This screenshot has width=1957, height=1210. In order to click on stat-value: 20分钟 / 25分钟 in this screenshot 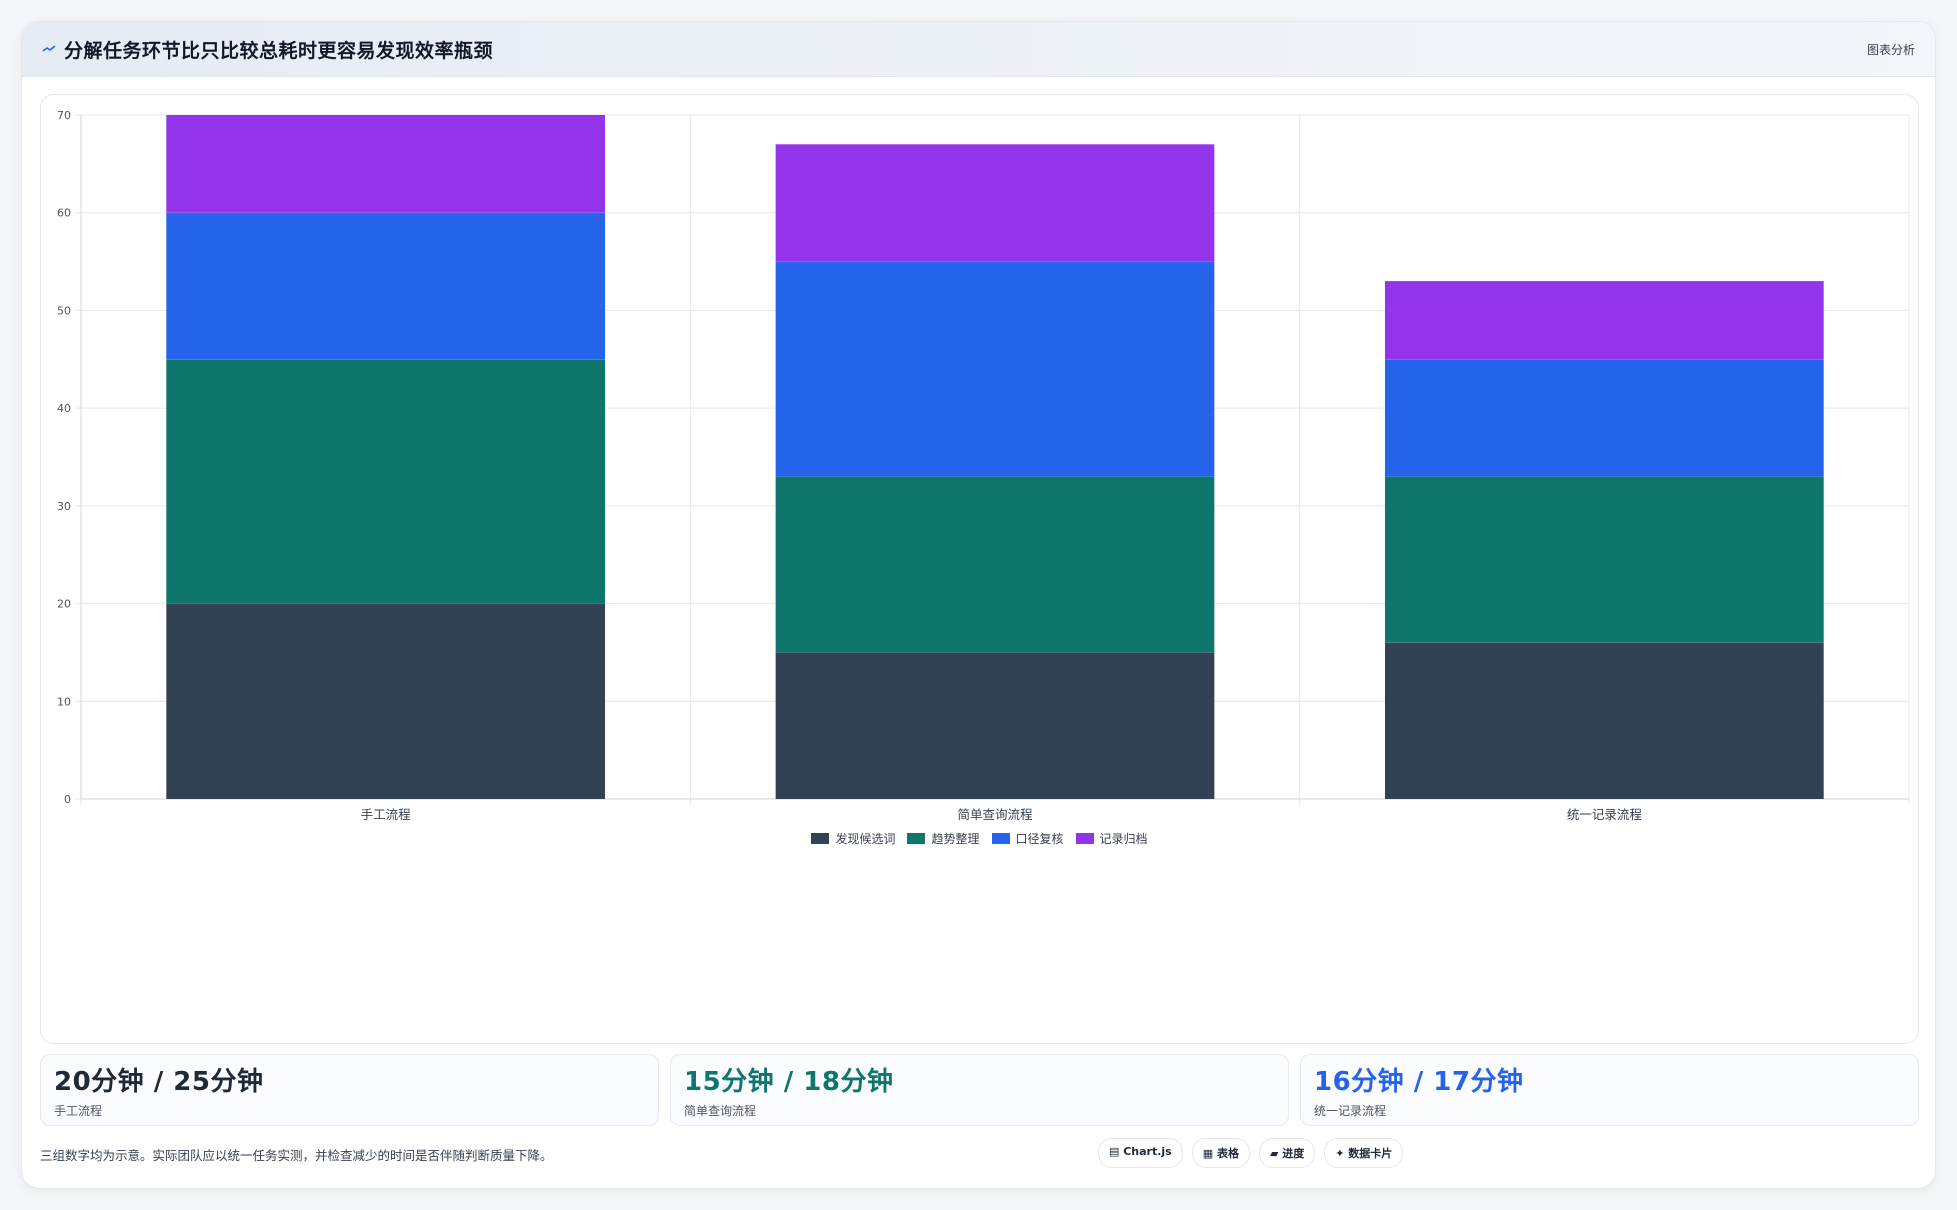, I will do `click(159, 1082)`.